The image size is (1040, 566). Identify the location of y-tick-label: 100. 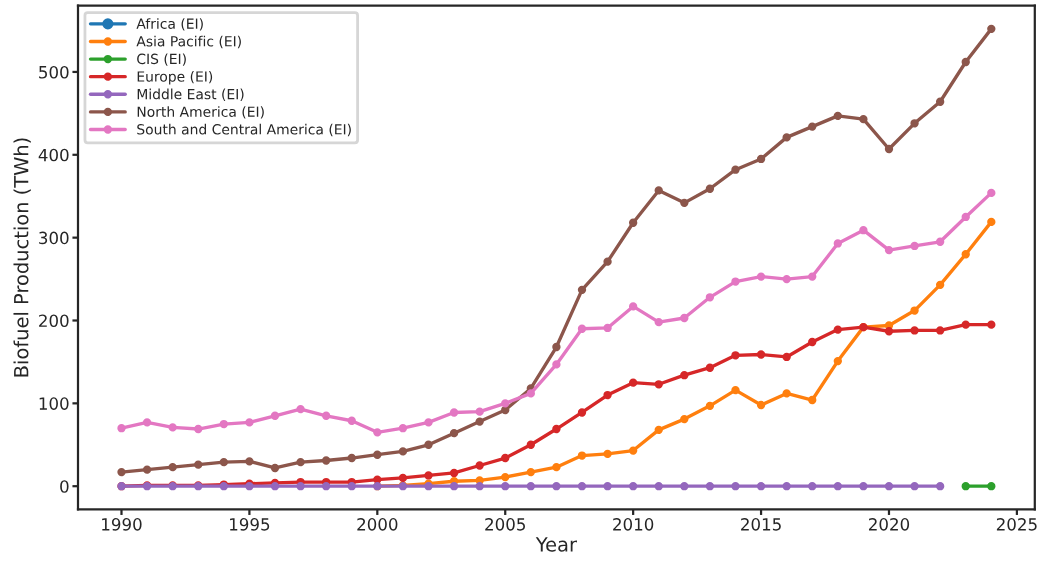
(54, 403).